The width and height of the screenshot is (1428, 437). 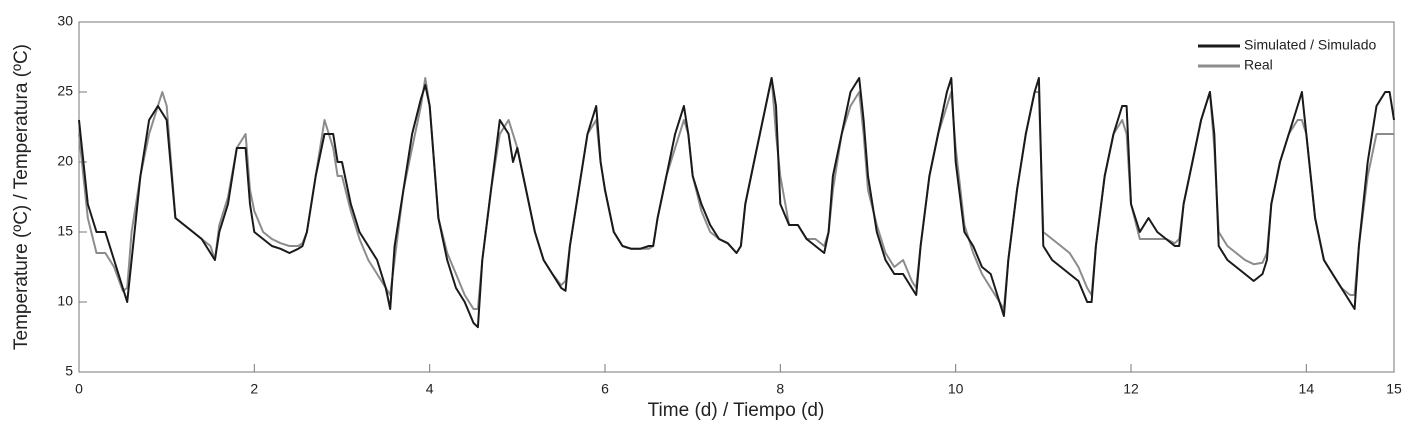 I want to click on legend-label: Real, so click(x=1258, y=65).